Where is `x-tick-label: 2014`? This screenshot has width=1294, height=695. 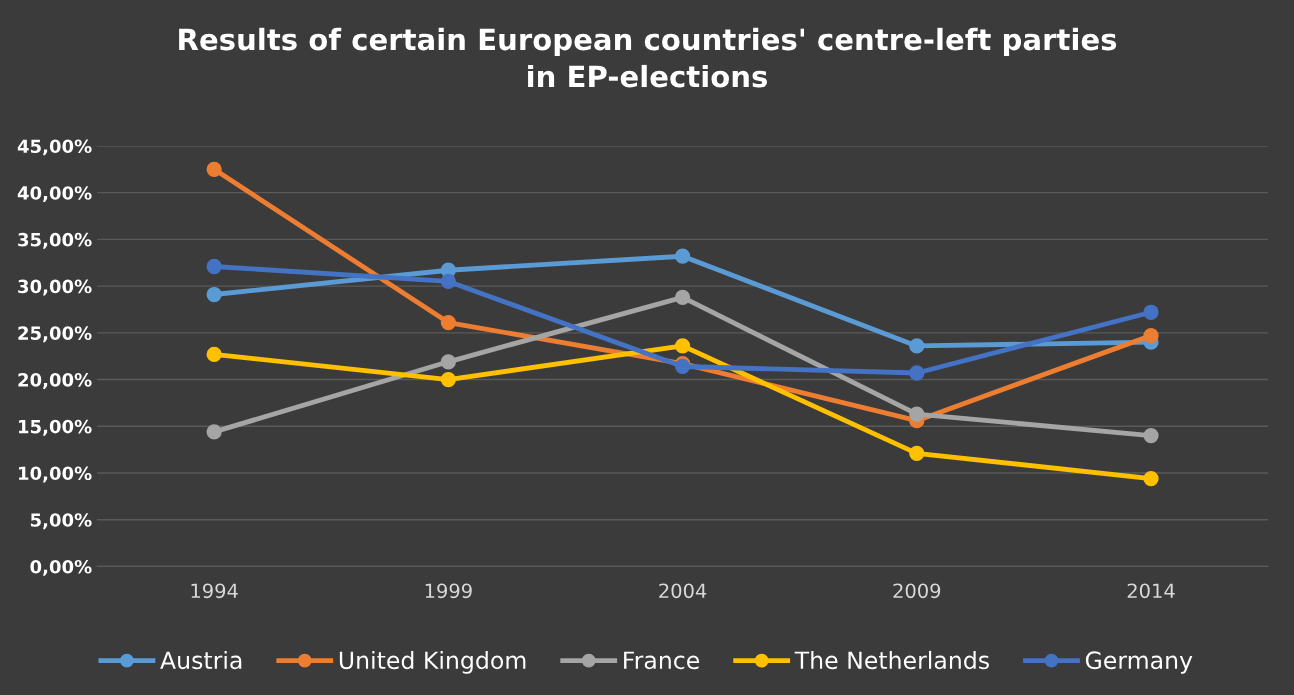 x-tick-label: 2014 is located at coordinates (1151, 591).